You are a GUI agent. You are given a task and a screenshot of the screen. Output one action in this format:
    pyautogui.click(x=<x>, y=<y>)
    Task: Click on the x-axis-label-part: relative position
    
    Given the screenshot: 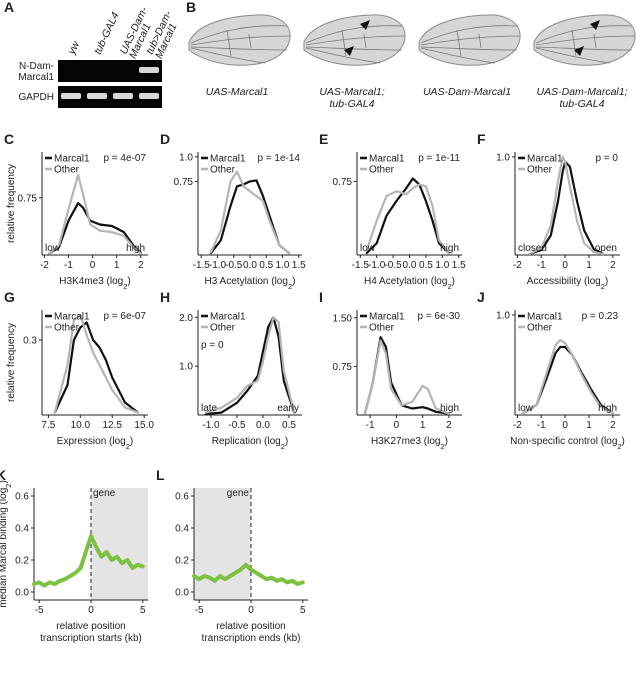 What is the action you would take?
    pyautogui.click(x=250, y=626)
    